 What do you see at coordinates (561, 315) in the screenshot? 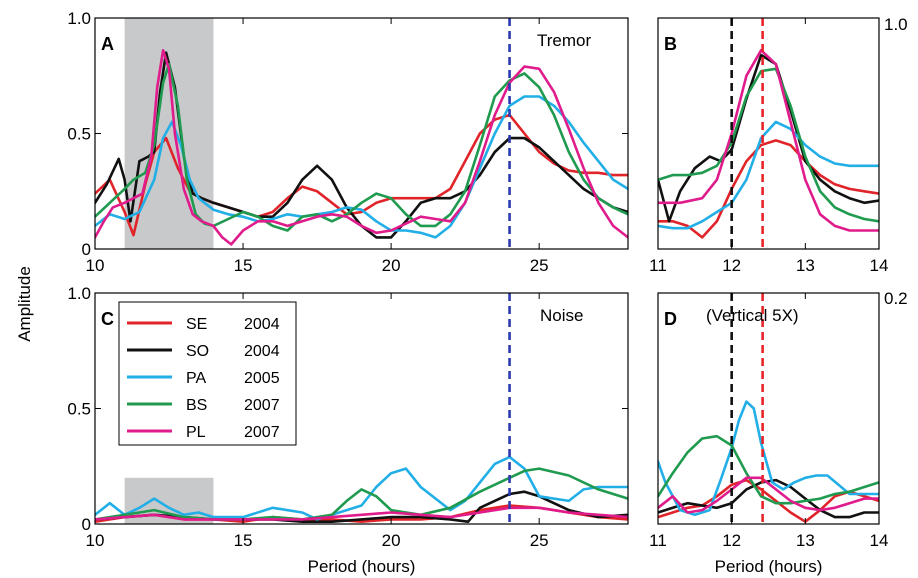
I see `panel-annotation: Noise` at bounding box center [561, 315].